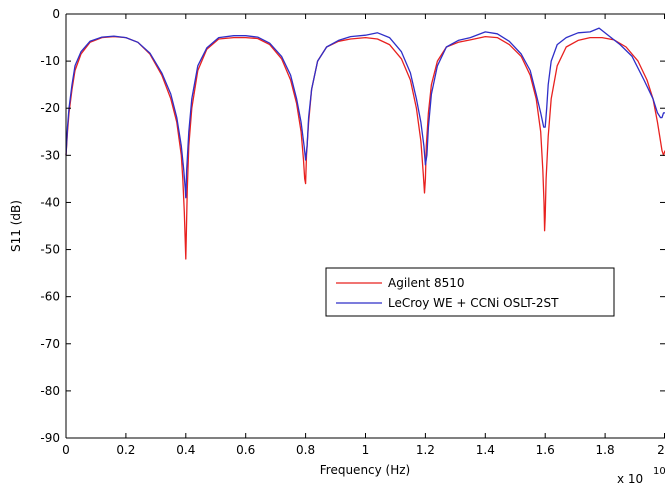 Image resolution: width=665 pixels, height=489 pixels. What do you see at coordinates (473, 303) in the screenshot?
I see `legend-label-lecroy: LeCroy WE + CCNi OSLT-2ST` at bounding box center [473, 303].